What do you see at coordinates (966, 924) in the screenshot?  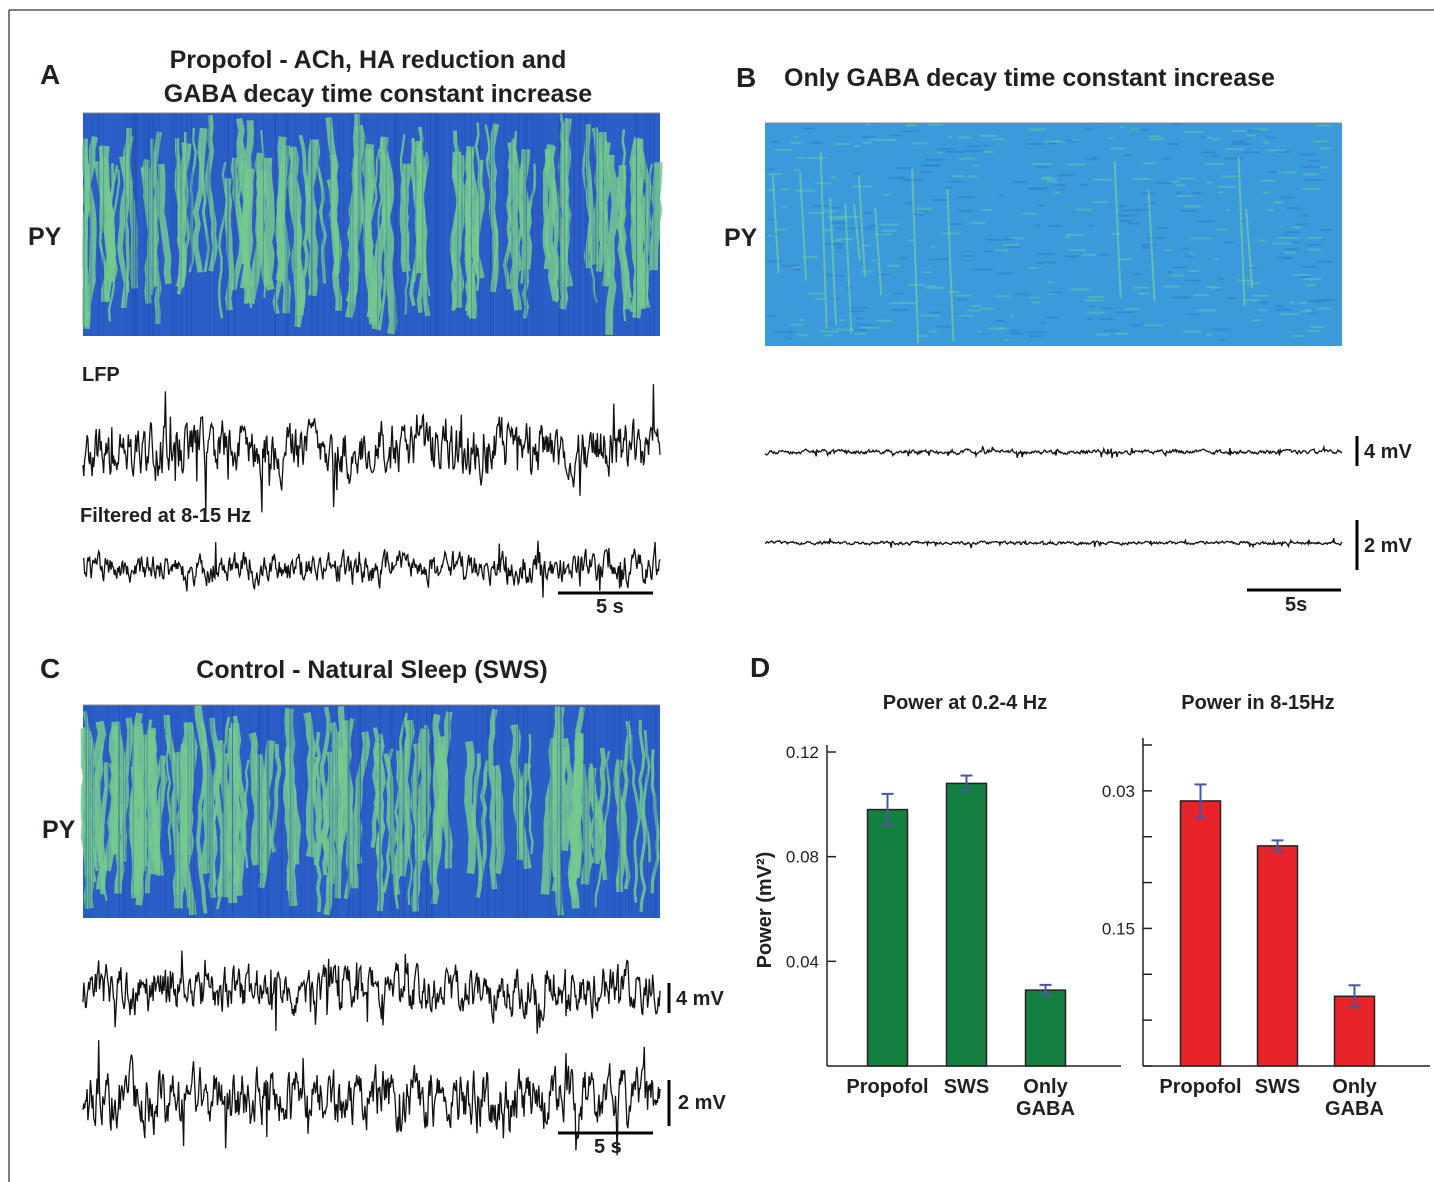 I see `bar` at bounding box center [966, 924].